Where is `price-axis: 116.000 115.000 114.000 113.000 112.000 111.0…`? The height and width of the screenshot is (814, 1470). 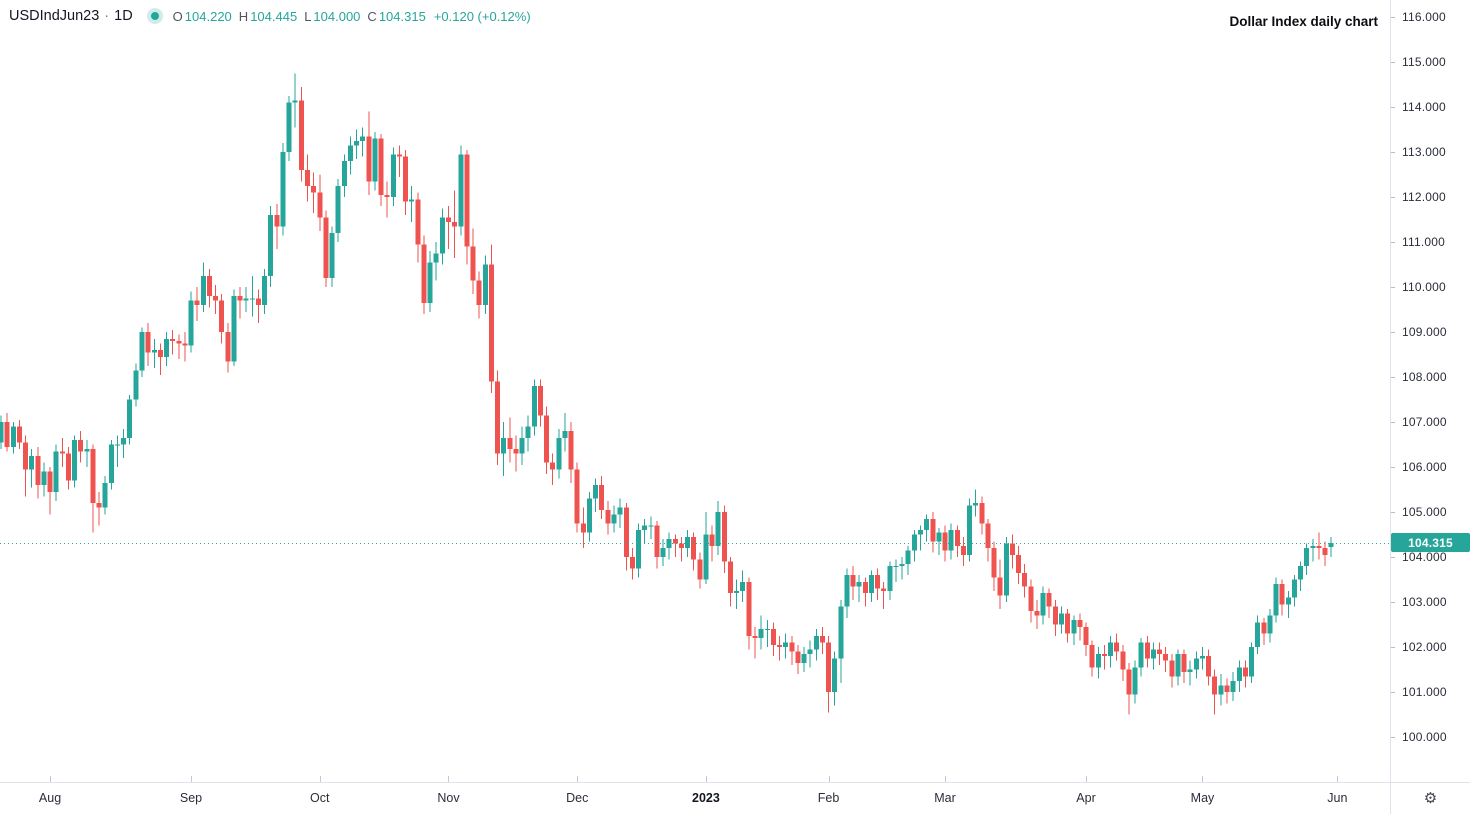
price-axis: 116.000 115.000 114.000 113.000 112.000 111.0… is located at coordinates (1430, 391).